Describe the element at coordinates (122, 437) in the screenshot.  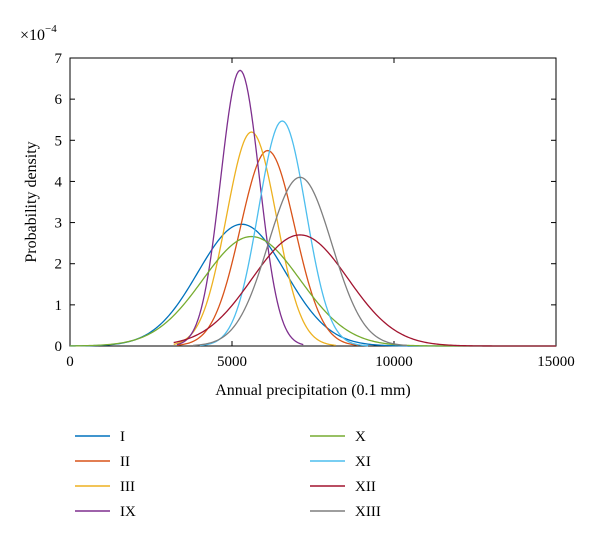
I see `legend-label-i: I` at that location.